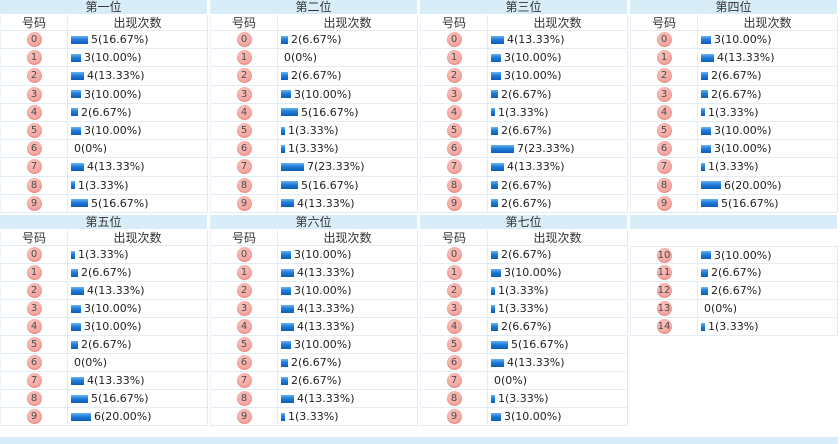  Describe the element at coordinates (244, 380) in the screenshot. I see `number-cell: 7` at that location.